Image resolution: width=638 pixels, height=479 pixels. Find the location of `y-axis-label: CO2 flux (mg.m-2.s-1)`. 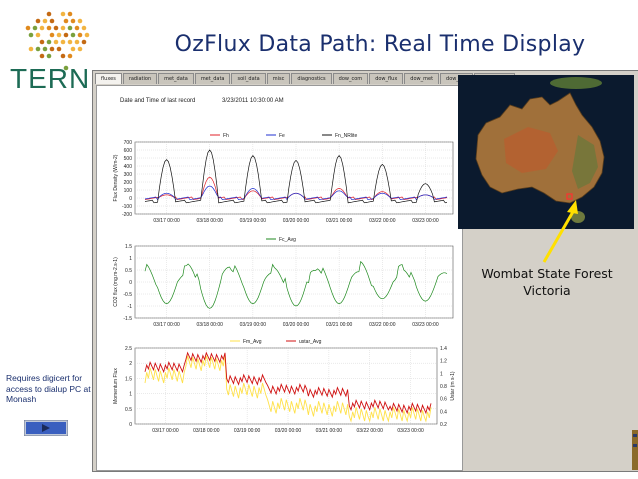

y-axis-label: CO2 flux (mg.m-2.s-1) is located at coordinates (116, 282).